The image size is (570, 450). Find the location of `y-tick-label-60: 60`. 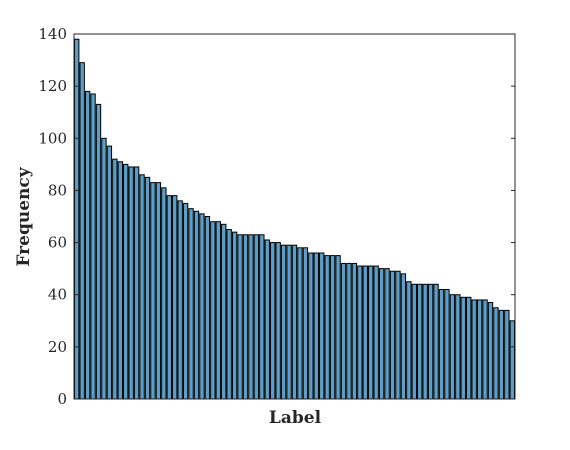

y-tick-label-60: 60 is located at coordinates (57, 243).